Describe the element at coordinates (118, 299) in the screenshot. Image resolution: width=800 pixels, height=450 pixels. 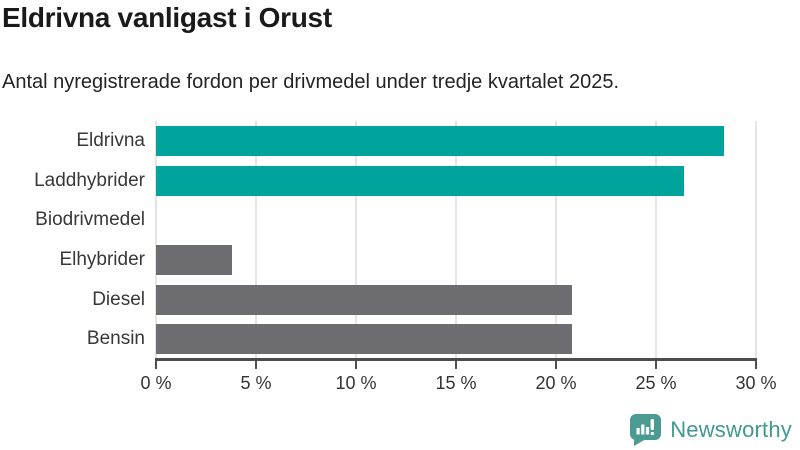
I see `category-label: Diesel` at that location.